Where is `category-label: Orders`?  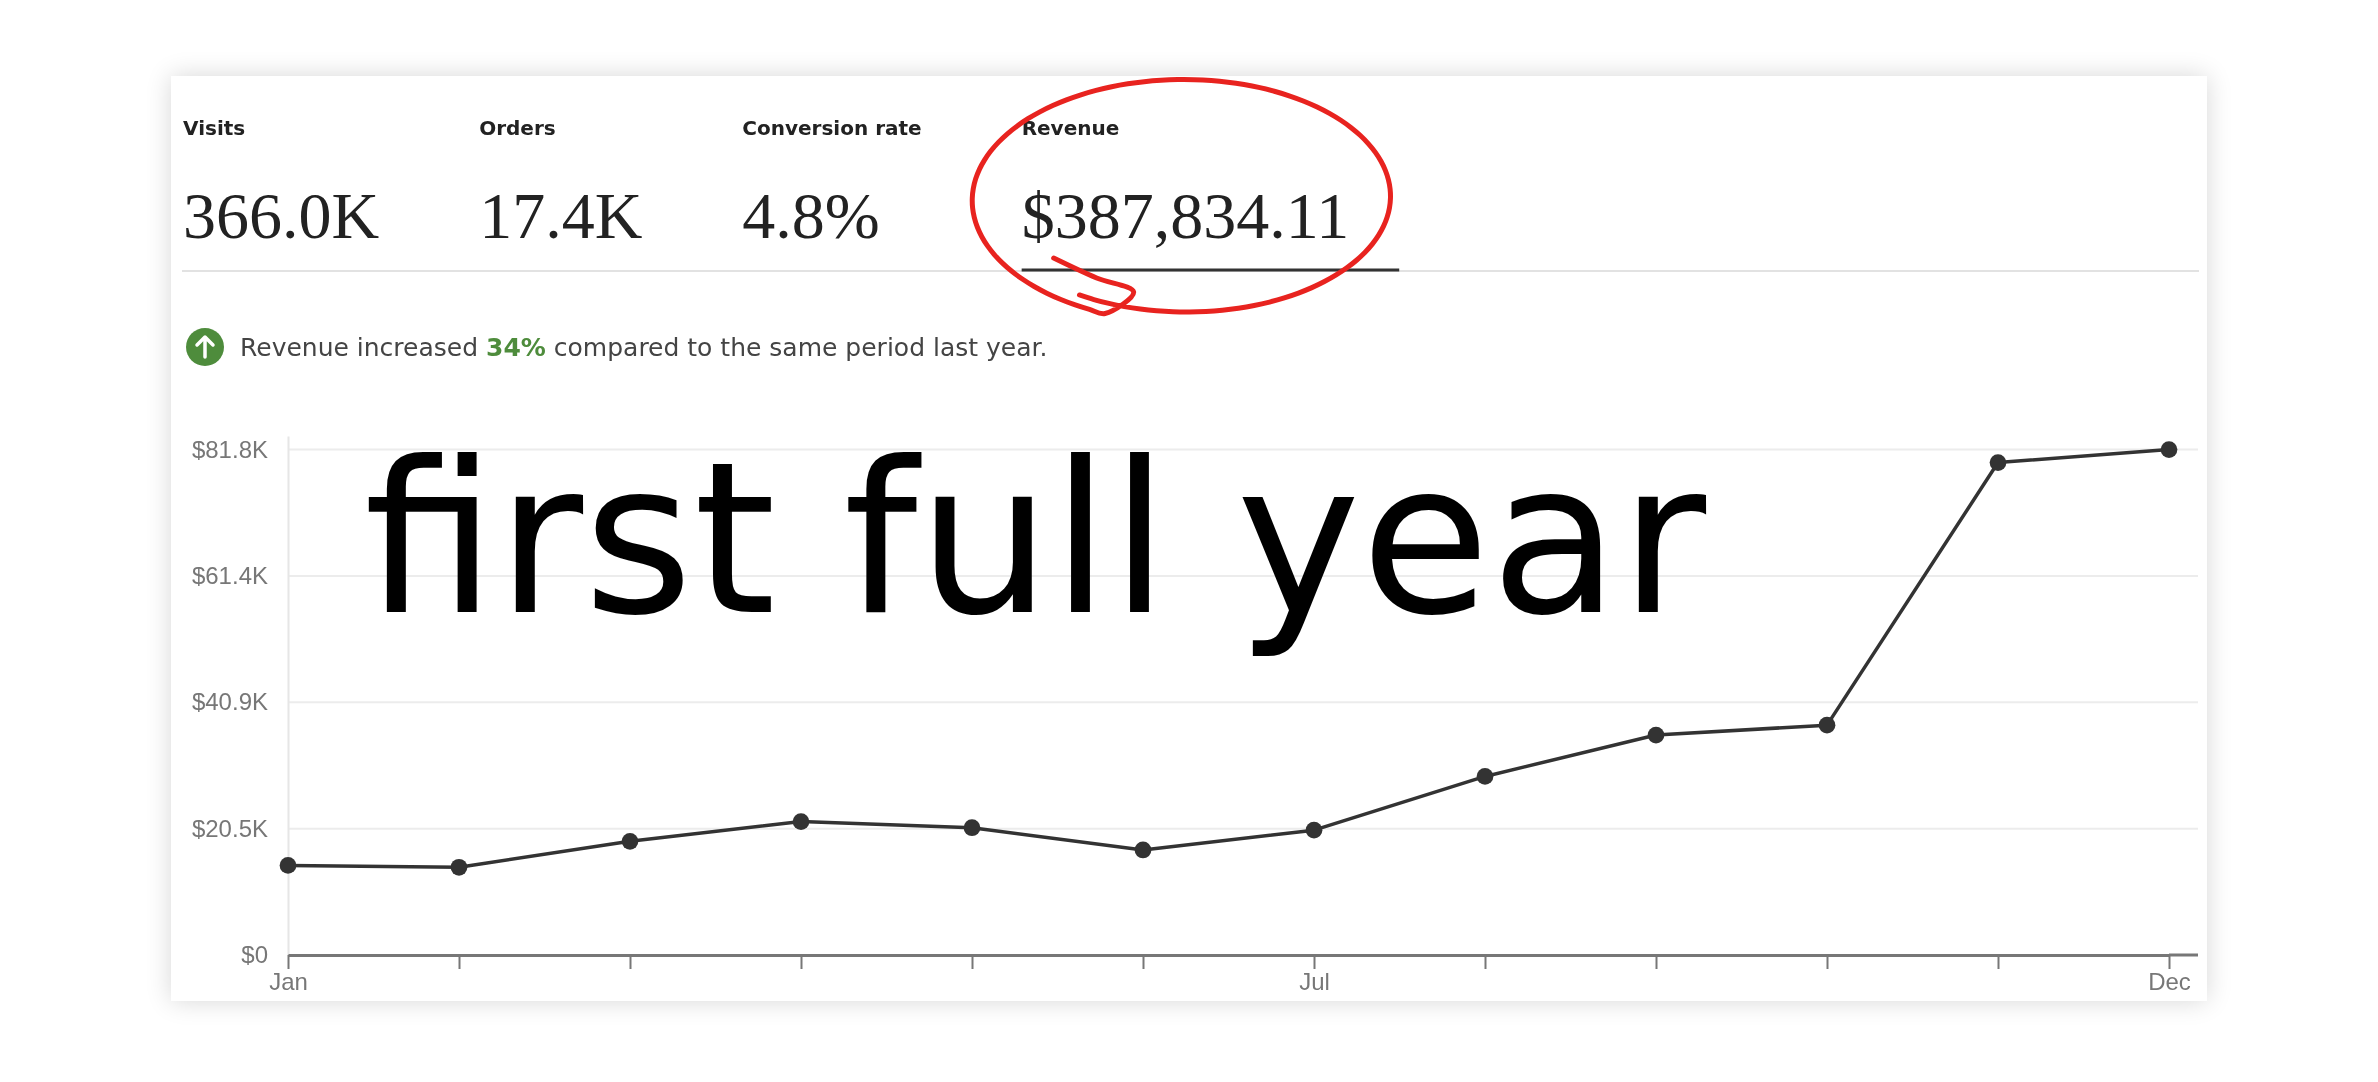 category-label: Orders is located at coordinates (517, 128).